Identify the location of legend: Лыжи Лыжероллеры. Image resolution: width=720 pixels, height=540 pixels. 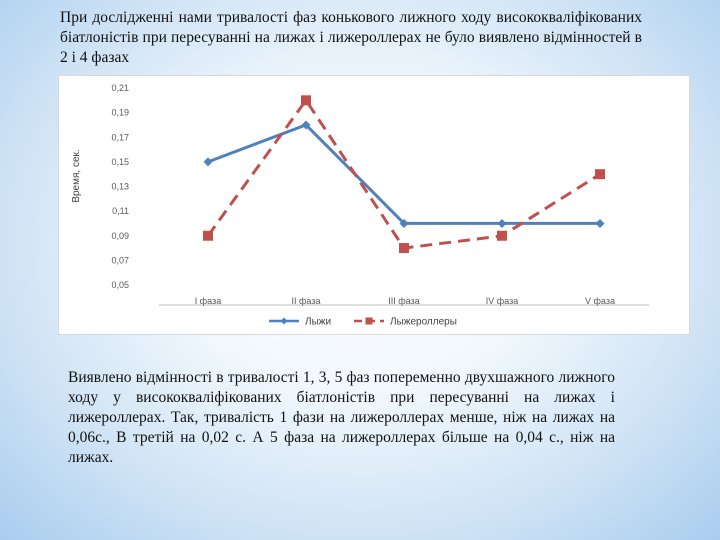
(363, 322).